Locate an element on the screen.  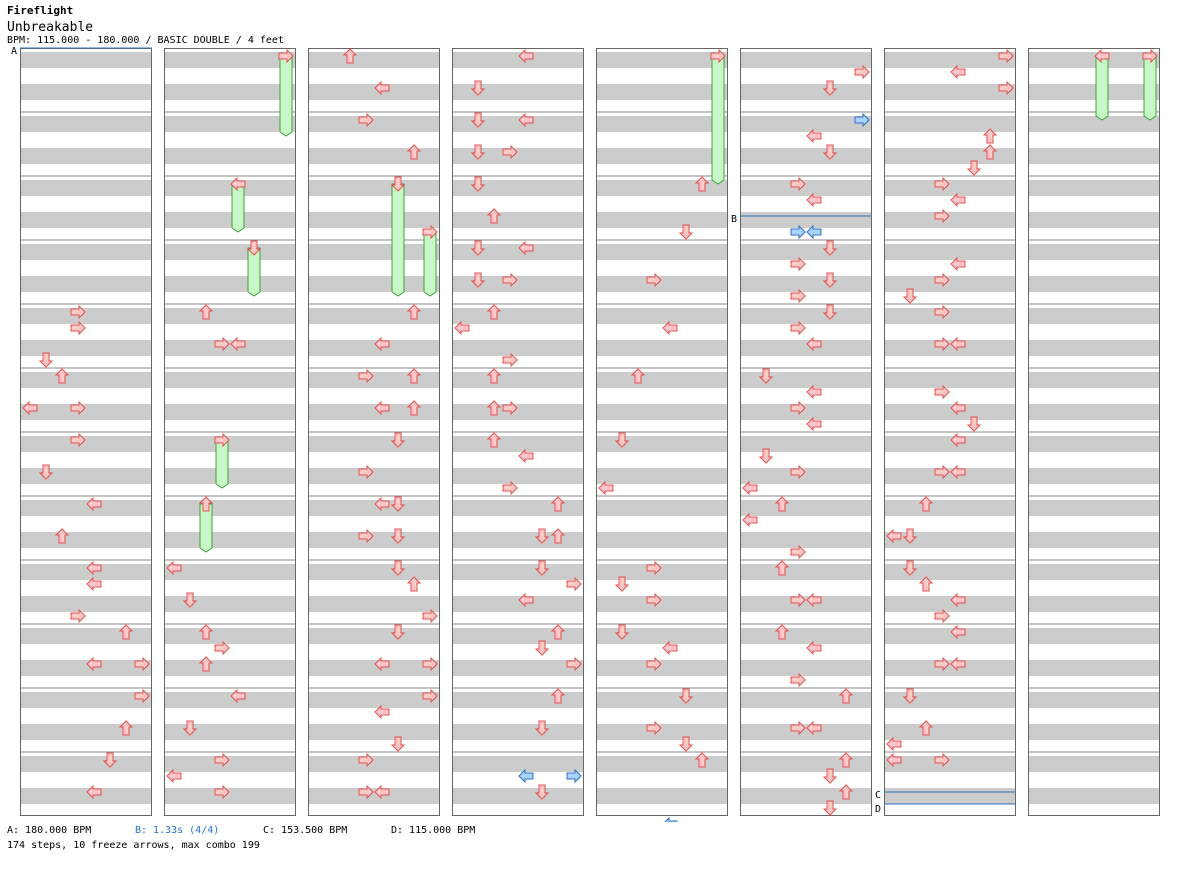
song-title: Fireflight is located at coordinates (40, 10).